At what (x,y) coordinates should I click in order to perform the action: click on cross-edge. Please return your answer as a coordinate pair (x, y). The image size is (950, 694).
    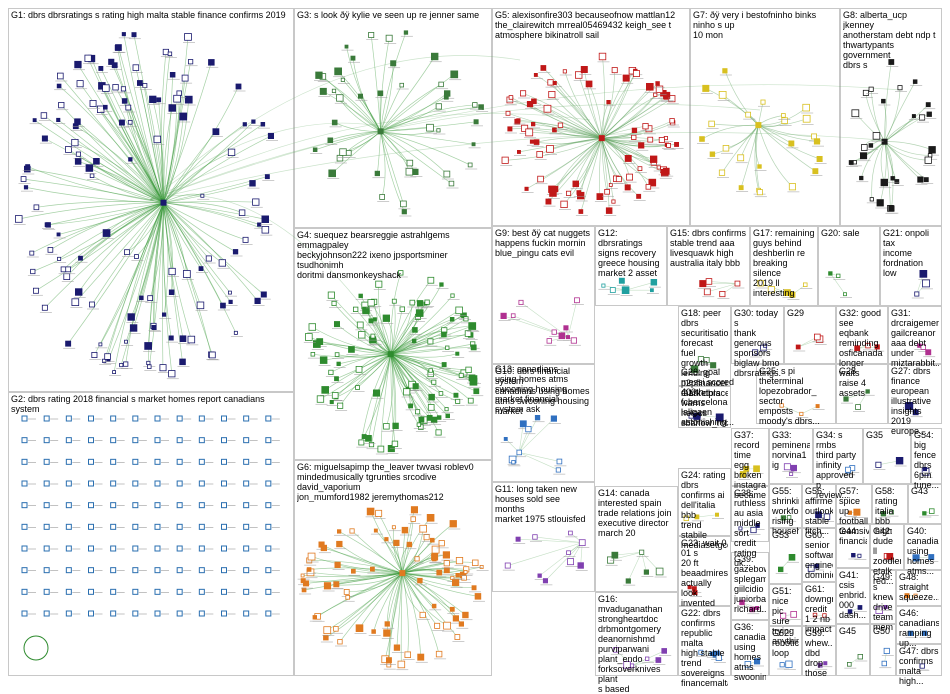
    Looking at the image, I should click on (515, 167).